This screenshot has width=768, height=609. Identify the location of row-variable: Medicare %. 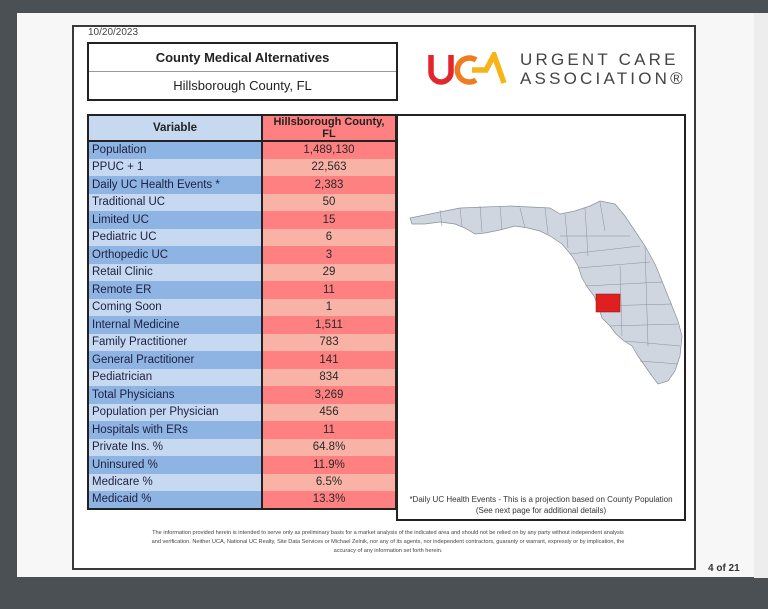
(175, 482).